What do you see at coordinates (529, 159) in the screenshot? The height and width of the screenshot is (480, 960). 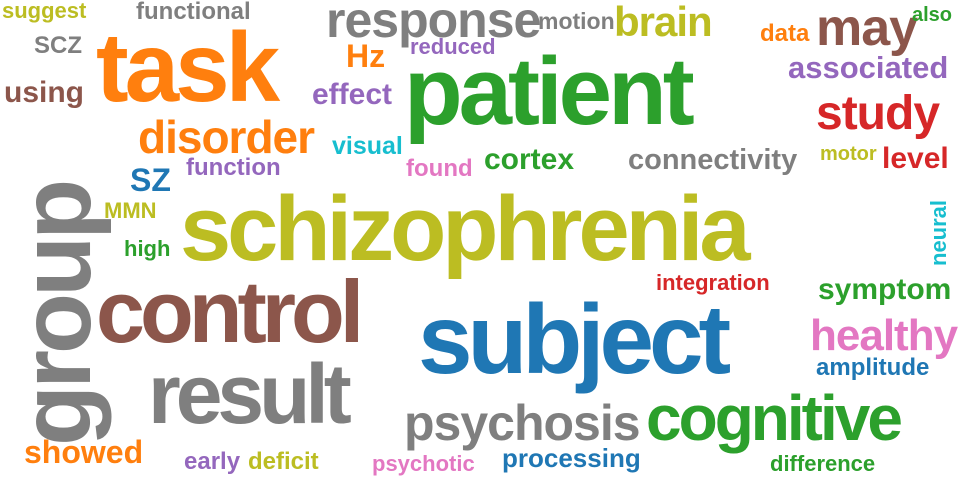 I see `word-cortex: cortex` at bounding box center [529, 159].